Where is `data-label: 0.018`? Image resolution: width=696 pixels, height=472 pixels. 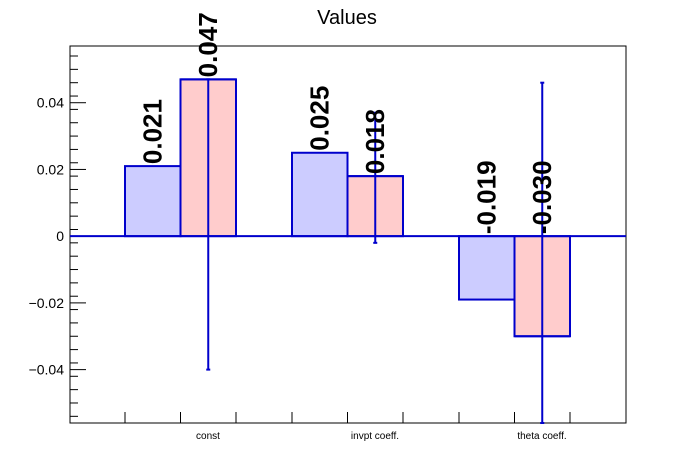 data-label: 0.018 is located at coordinates (375, 141).